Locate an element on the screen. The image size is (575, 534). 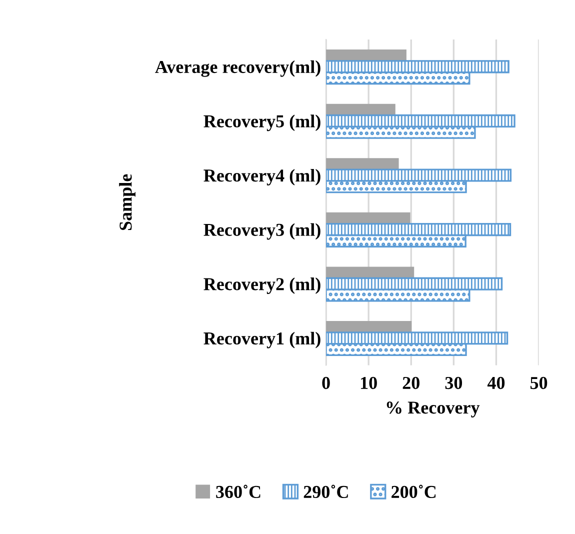
x-tick-label: 50 is located at coordinates (539, 383).